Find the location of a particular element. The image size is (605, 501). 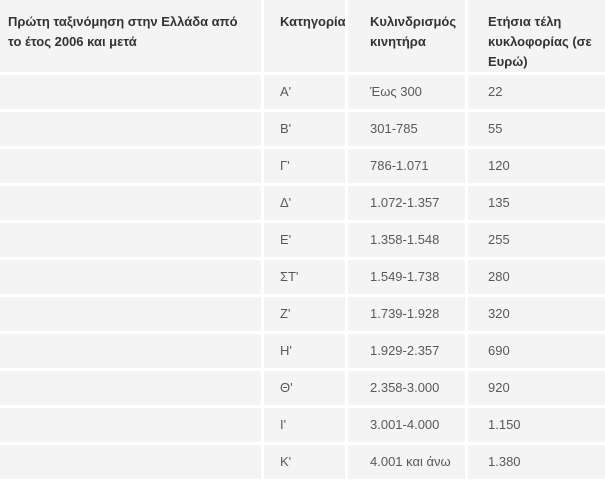

category-cell: Θ' is located at coordinates (306, 389).